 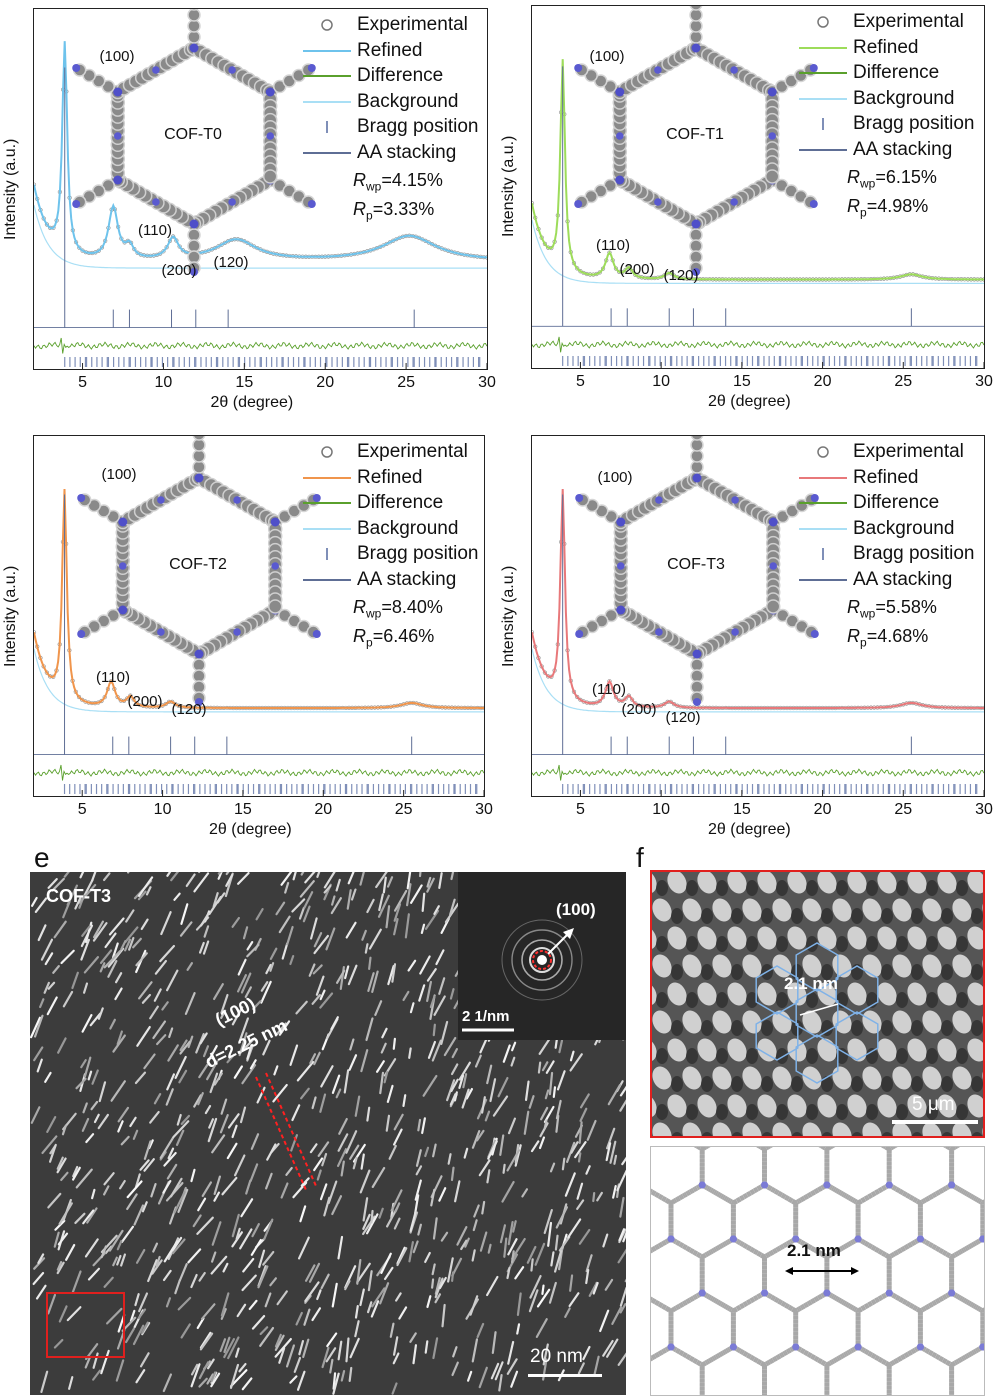 What do you see at coordinates (412, 180) in the screenshot?
I see `rwp-number: =4.15%` at bounding box center [412, 180].